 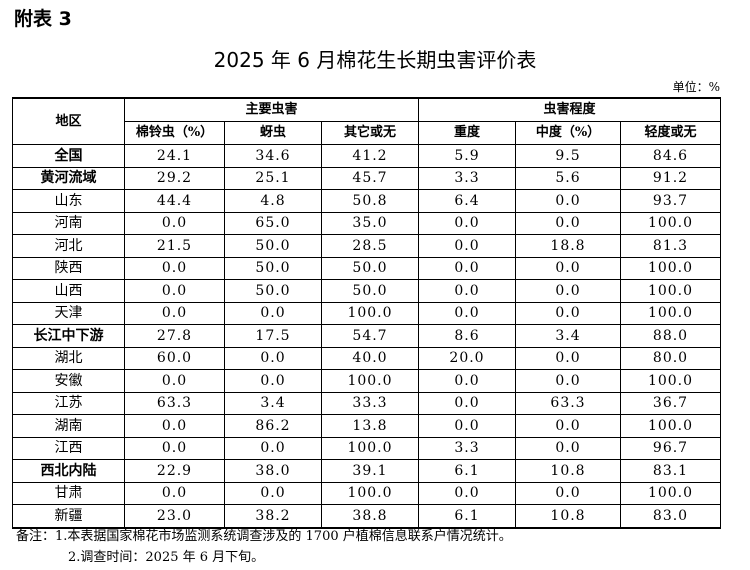 What do you see at coordinates (696, 87) in the screenshot?
I see `unit-label: 单位：%` at bounding box center [696, 87].